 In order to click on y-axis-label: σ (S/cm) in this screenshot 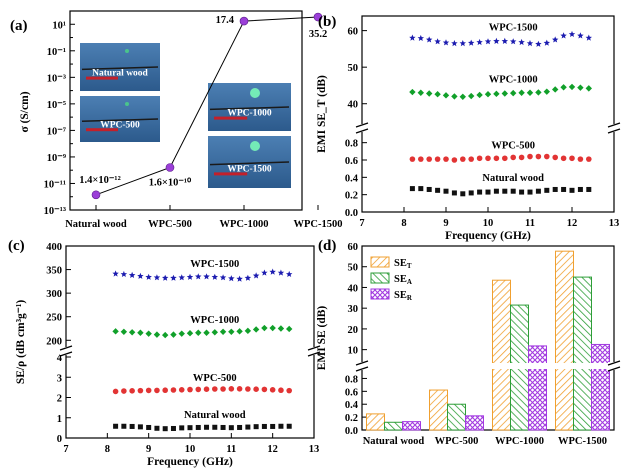, I will do `click(25, 111)`.